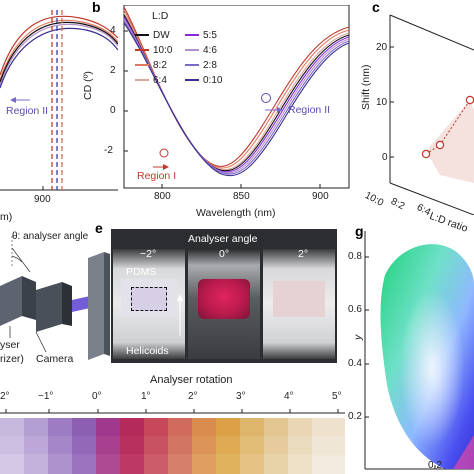  Describe the element at coordinates (113, 110) in the screenshot. I see `panel-b-ytick-0: 0` at that location.